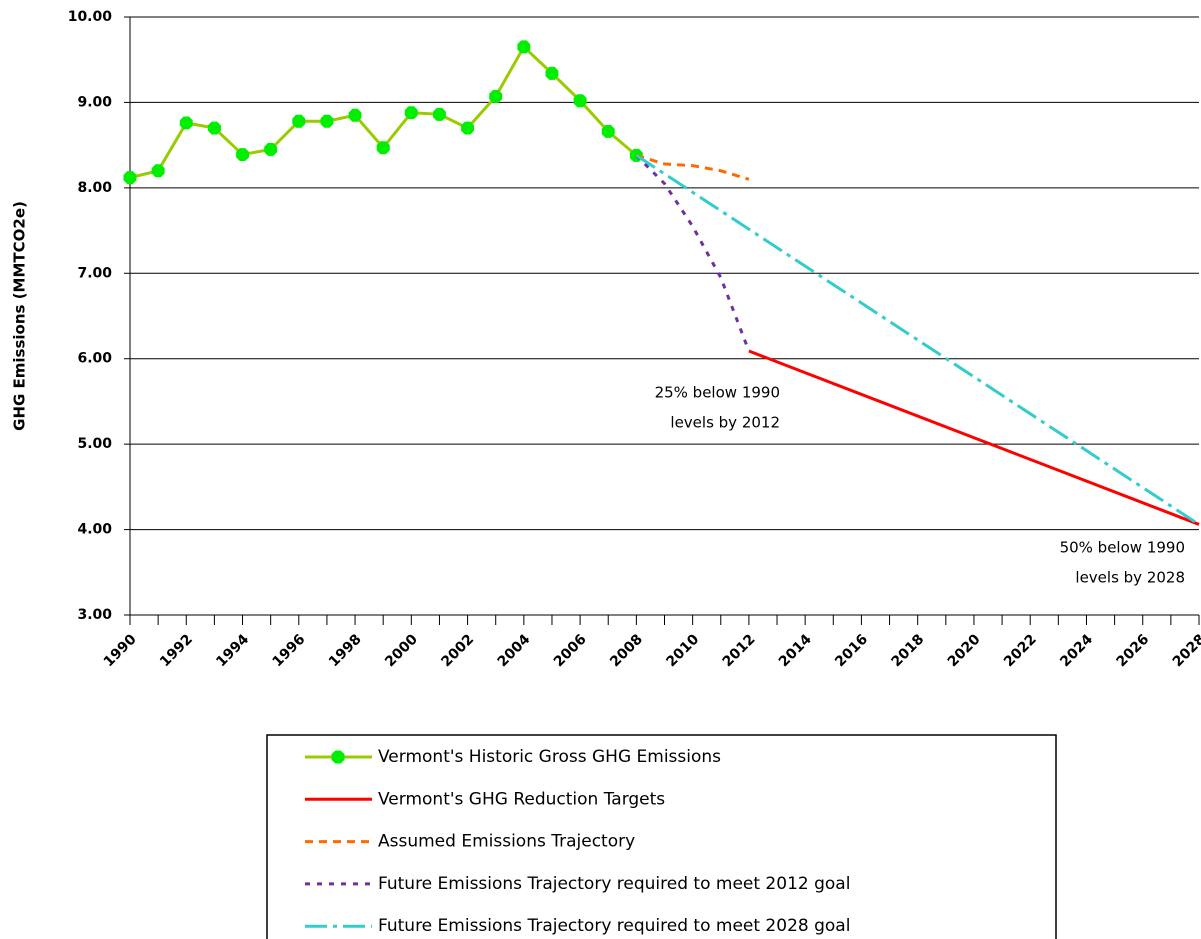 The height and width of the screenshot is (939, 1201). Describe the element at coordinates (1076, 650) in the screenshot. I see `x-tick-label: 2024` at that location.